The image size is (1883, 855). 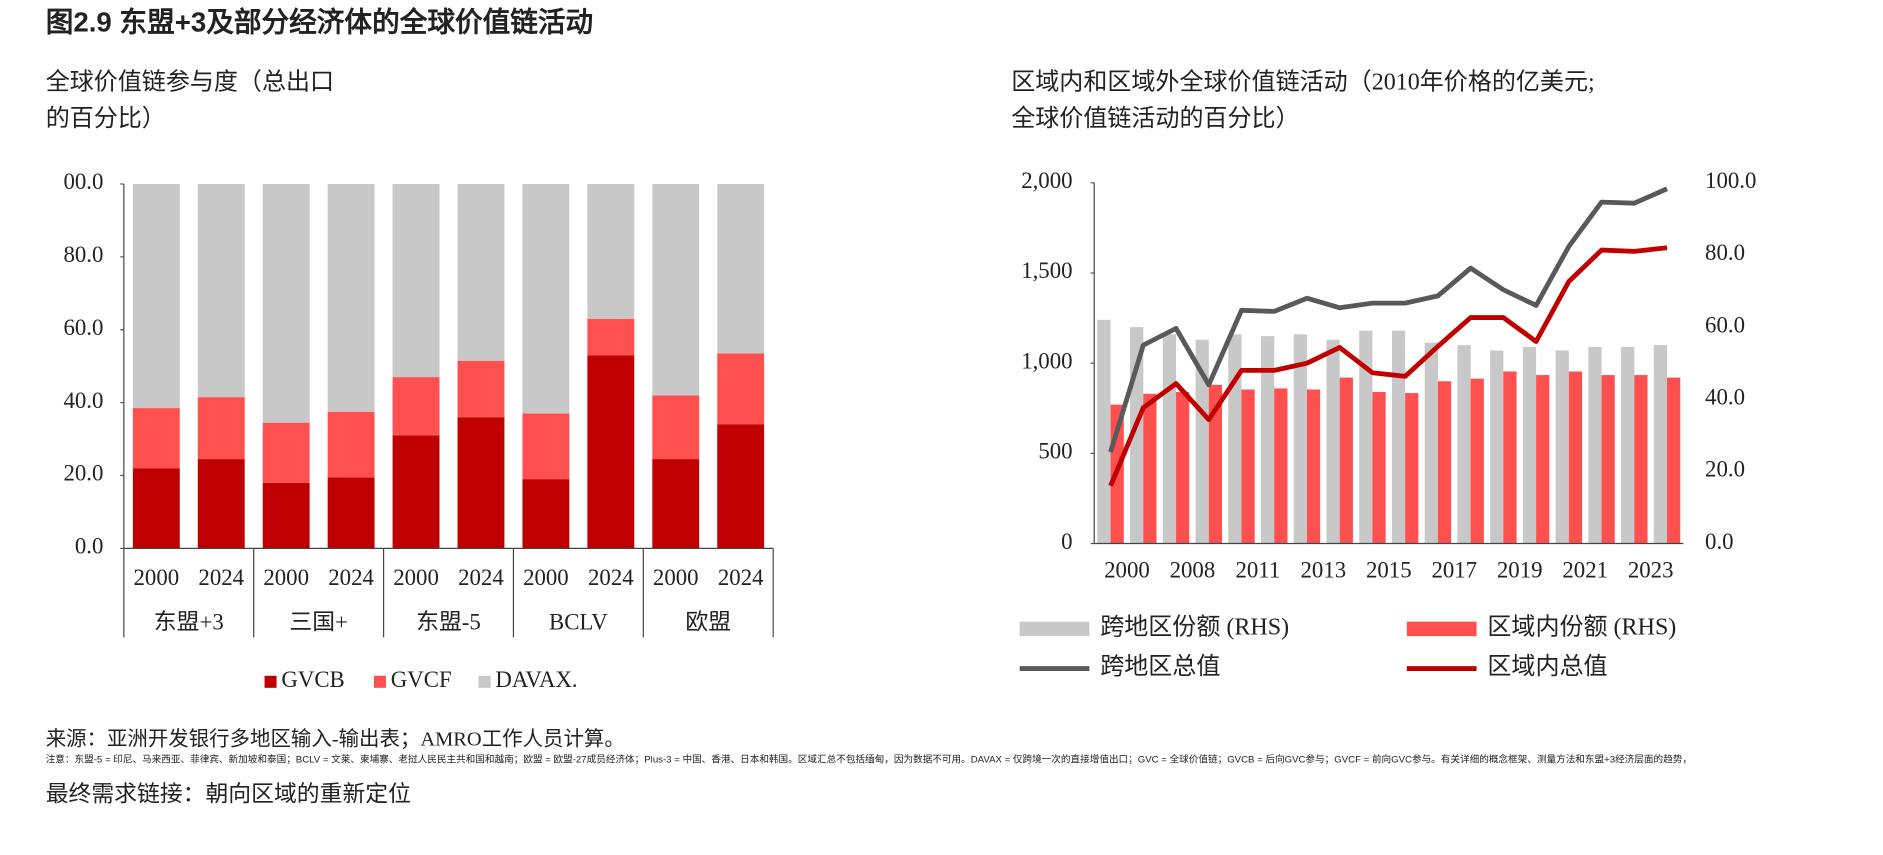 I want to click on group-label: 东盟+3, so click(x=189, y=621).